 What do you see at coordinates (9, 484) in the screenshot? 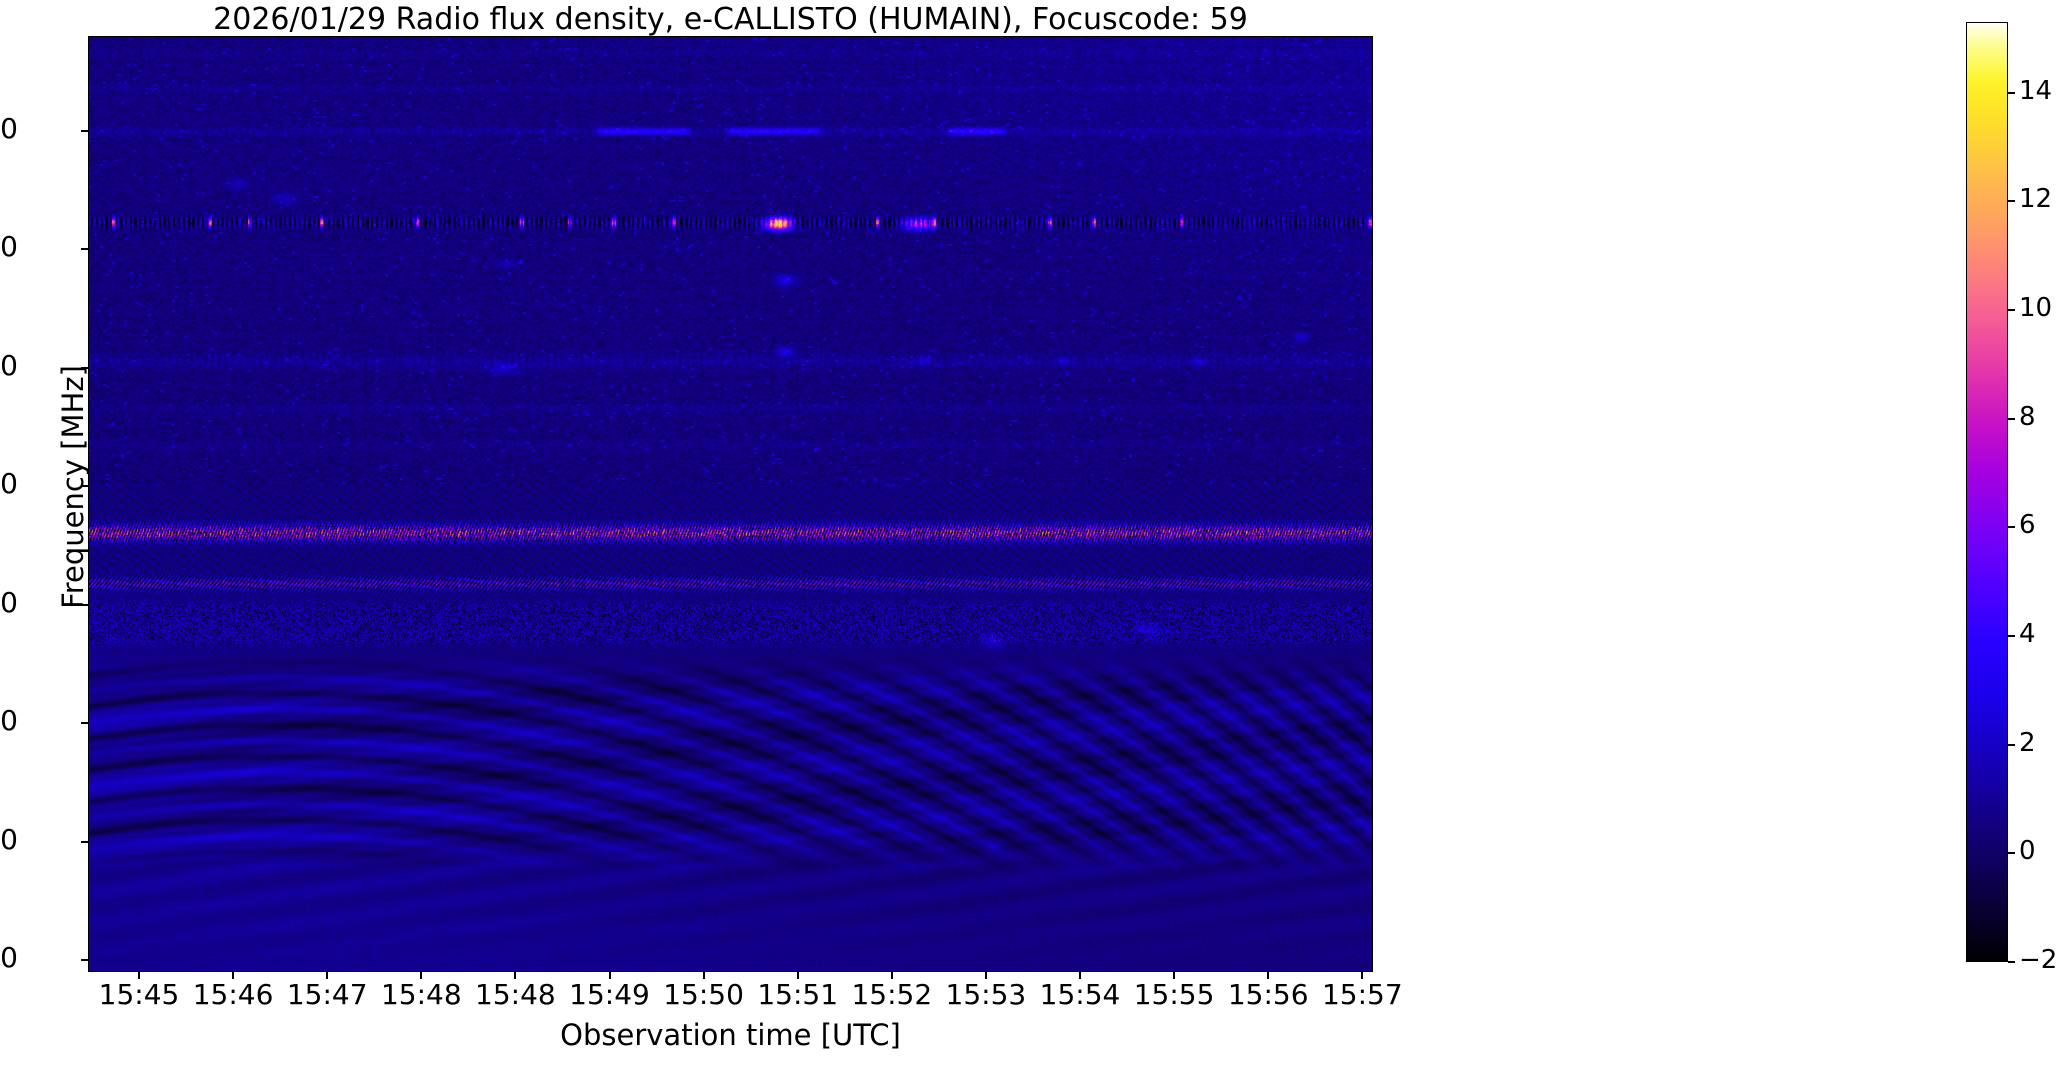
I see `y-tick-label: 250` at bounding box center [9, 484].